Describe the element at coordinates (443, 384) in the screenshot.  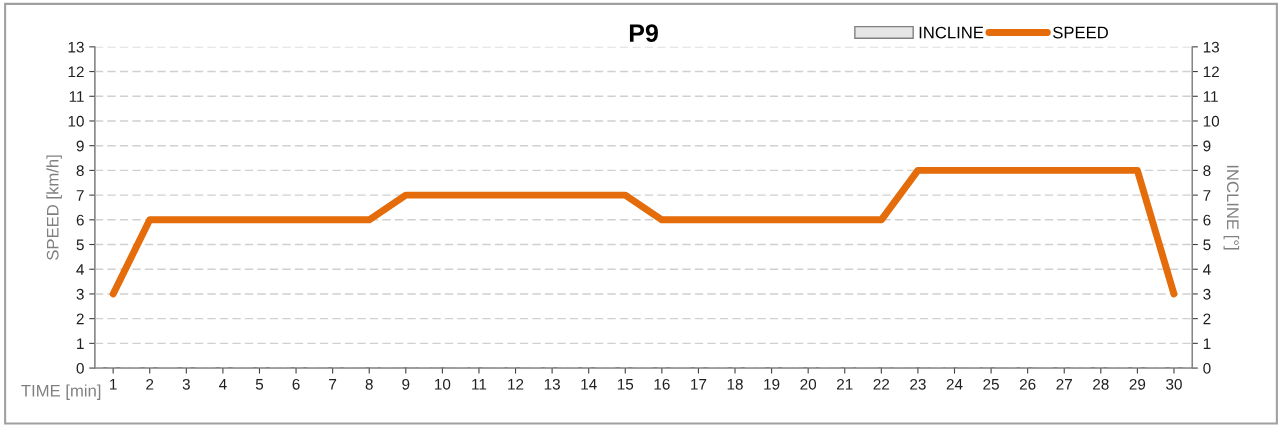
I see `x-tick-label: 10` at that location.